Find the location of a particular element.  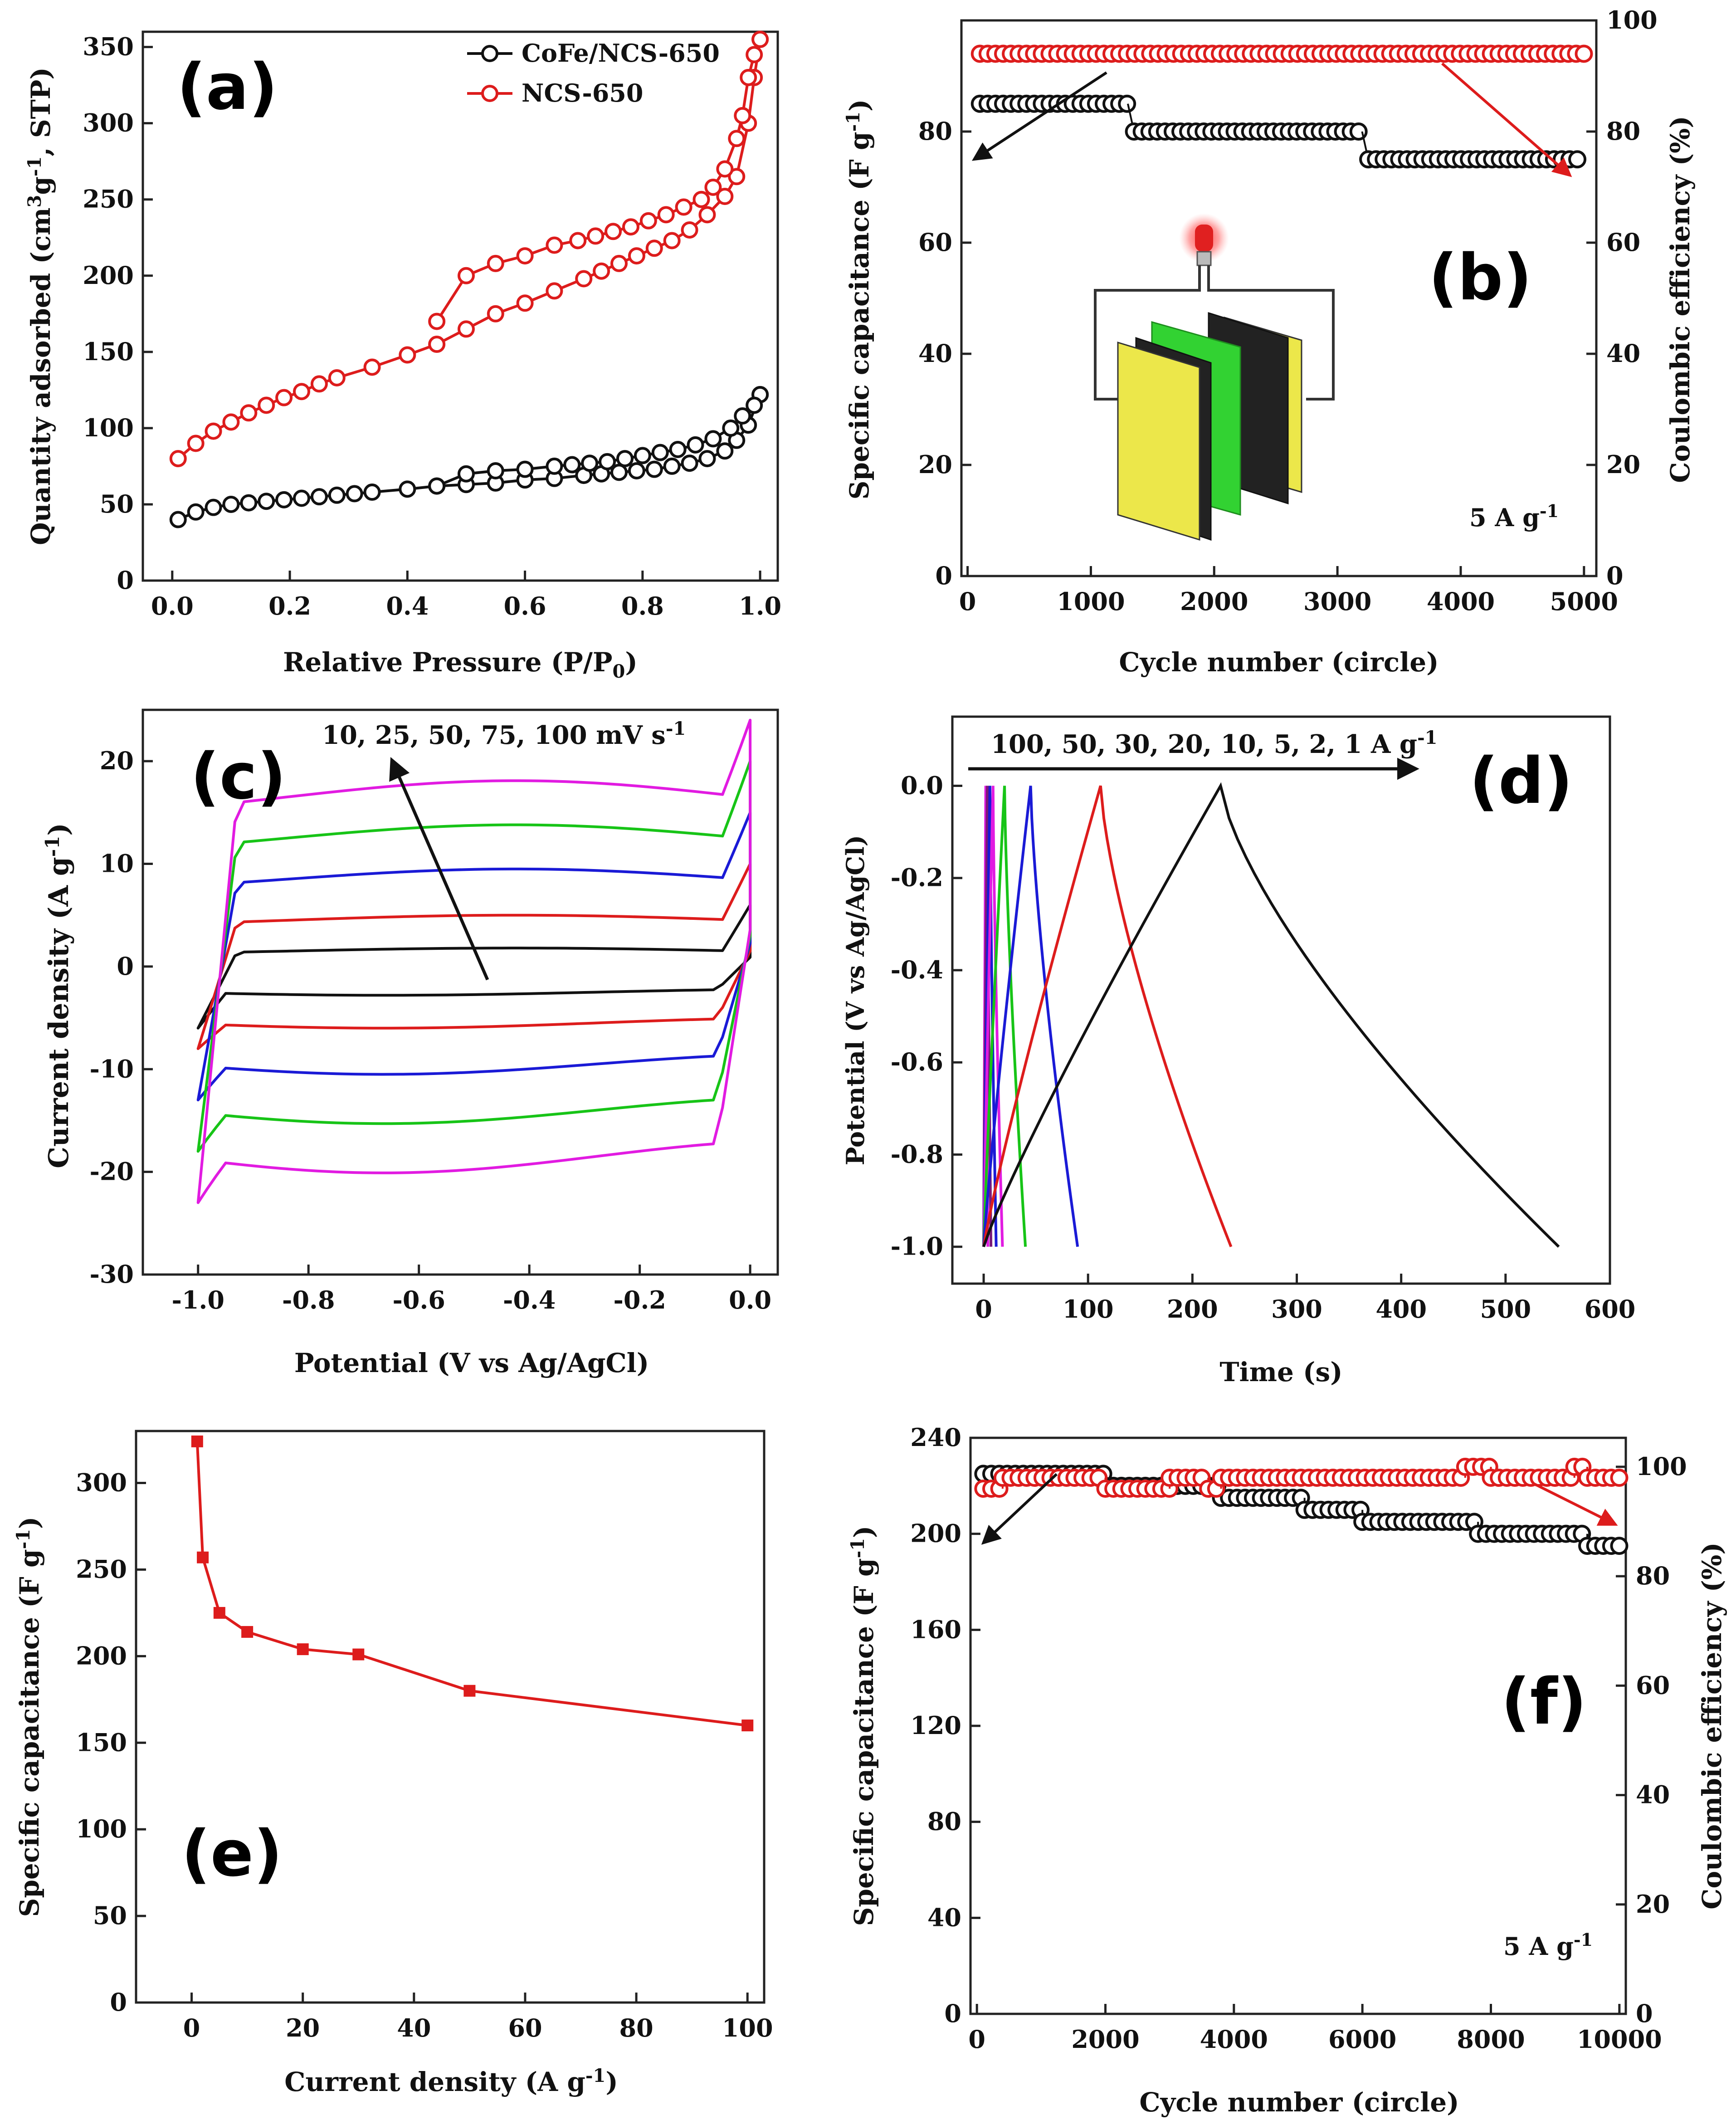

x-tick-label-f: 0 is located at coordinates (976, 2039).